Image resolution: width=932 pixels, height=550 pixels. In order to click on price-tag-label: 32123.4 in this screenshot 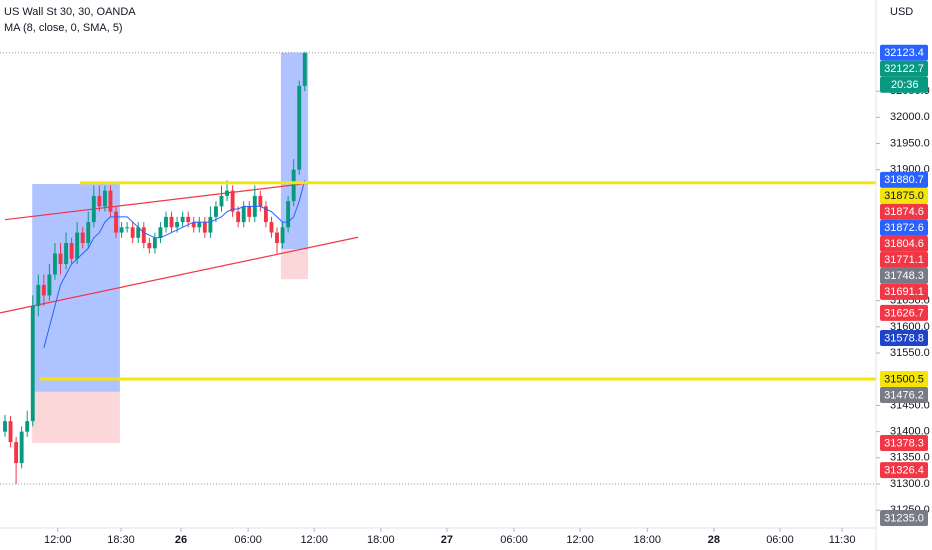, I will do `click(904, 53)`.